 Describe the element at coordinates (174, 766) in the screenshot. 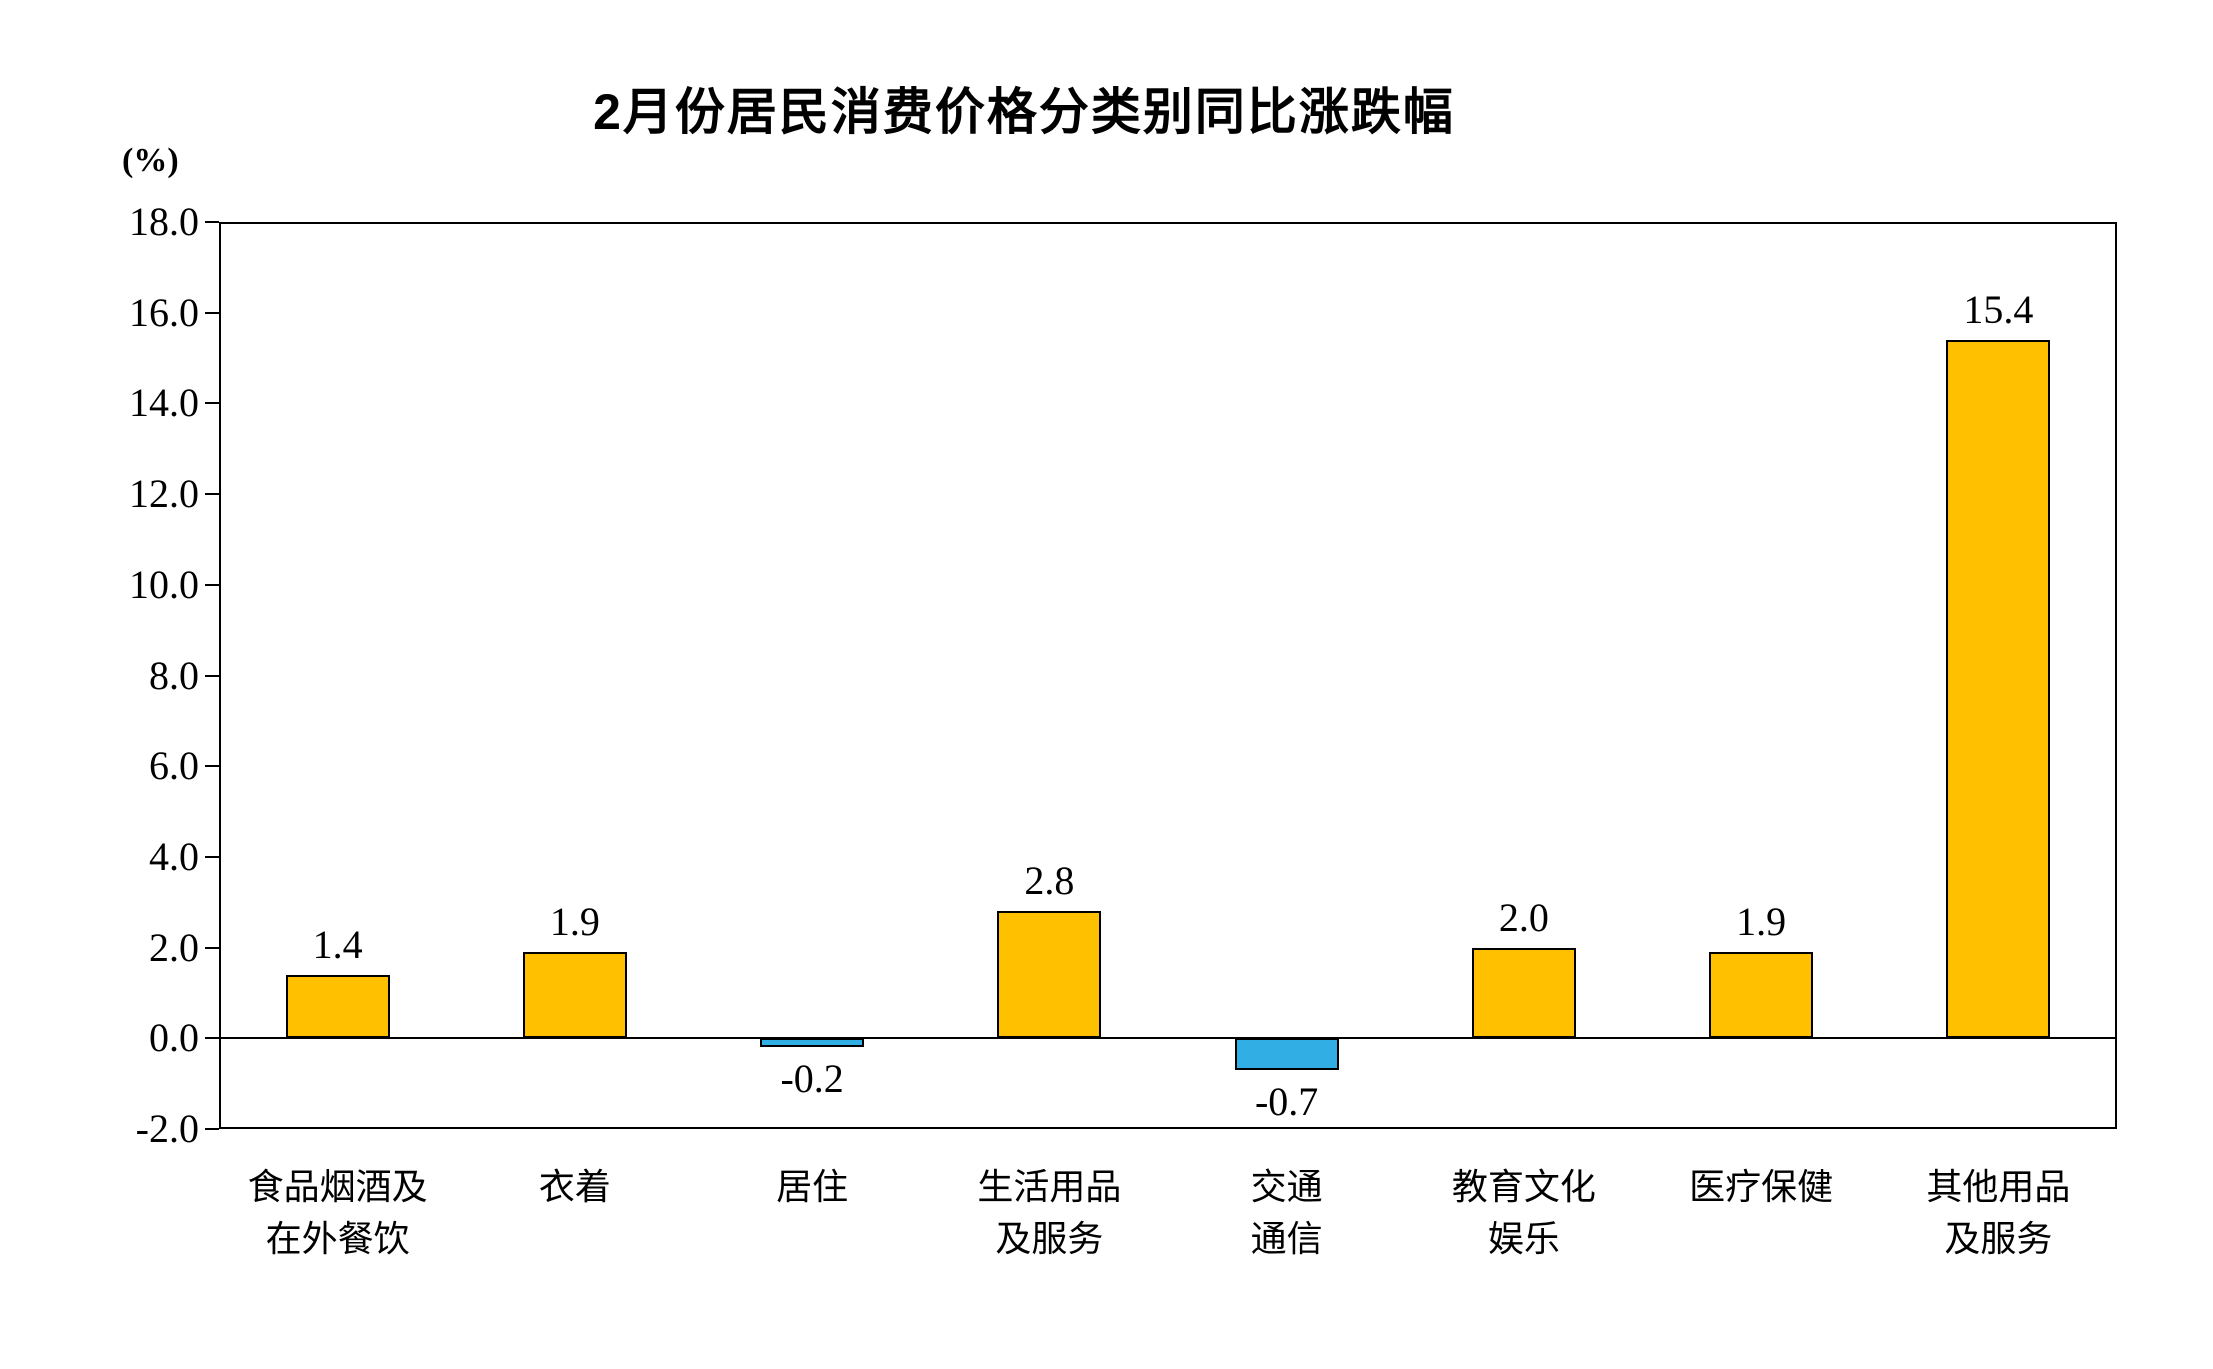

I see `y-tick-label: 6.0` at that location.